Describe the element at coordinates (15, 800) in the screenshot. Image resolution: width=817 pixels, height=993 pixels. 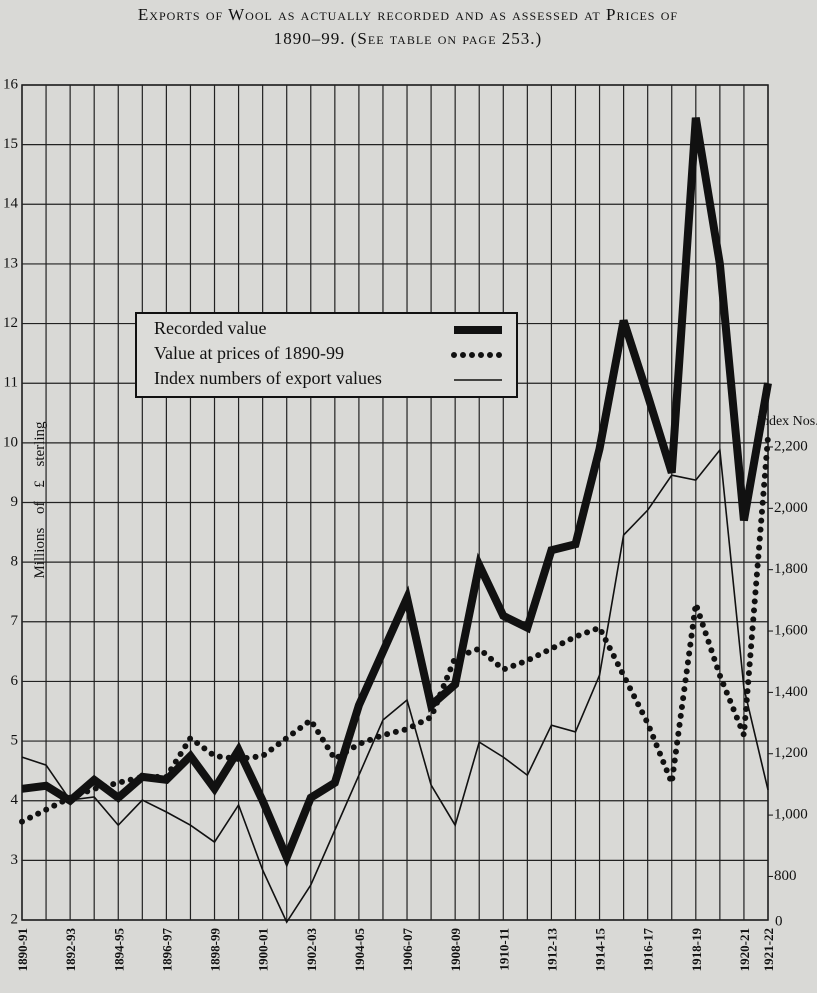
I see `y-tick-label: 4` at that location.